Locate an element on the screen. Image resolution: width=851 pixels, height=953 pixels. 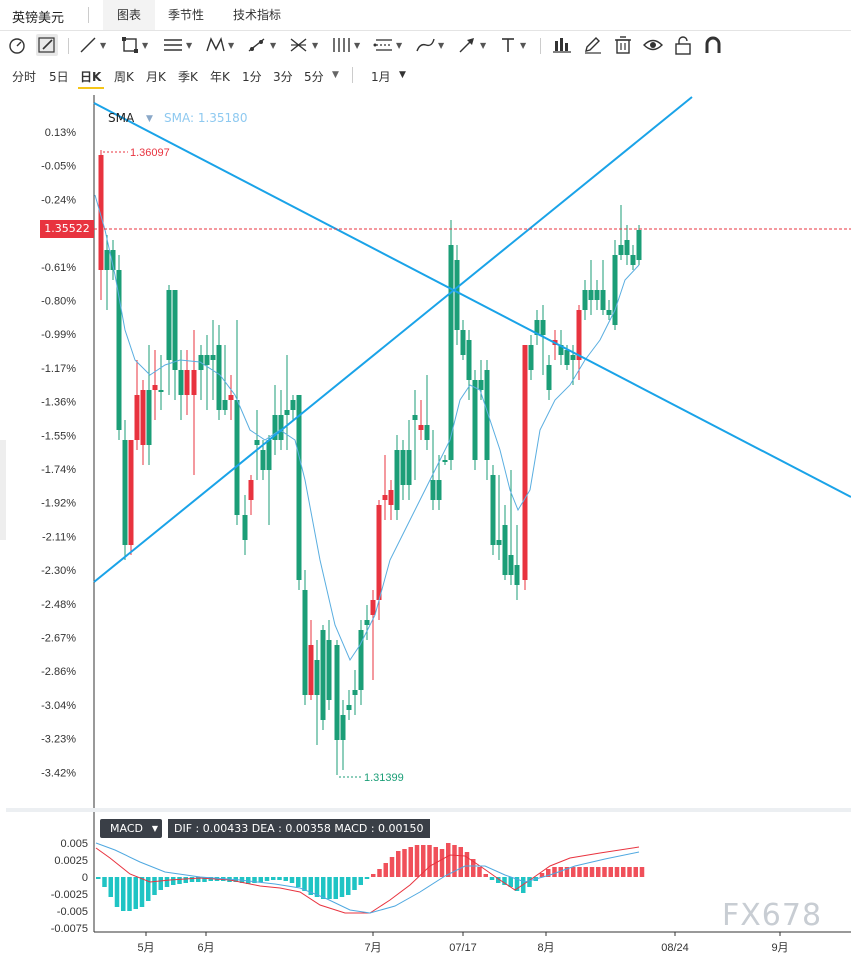
x-tick-label: 5月 is located at coordinates (145, 947).